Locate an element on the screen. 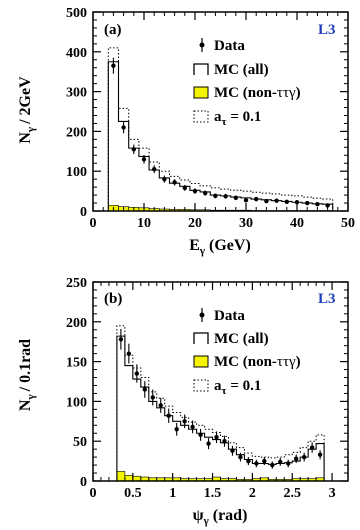  legend-mc-all-marker-b is located at coordinates (201, 338).